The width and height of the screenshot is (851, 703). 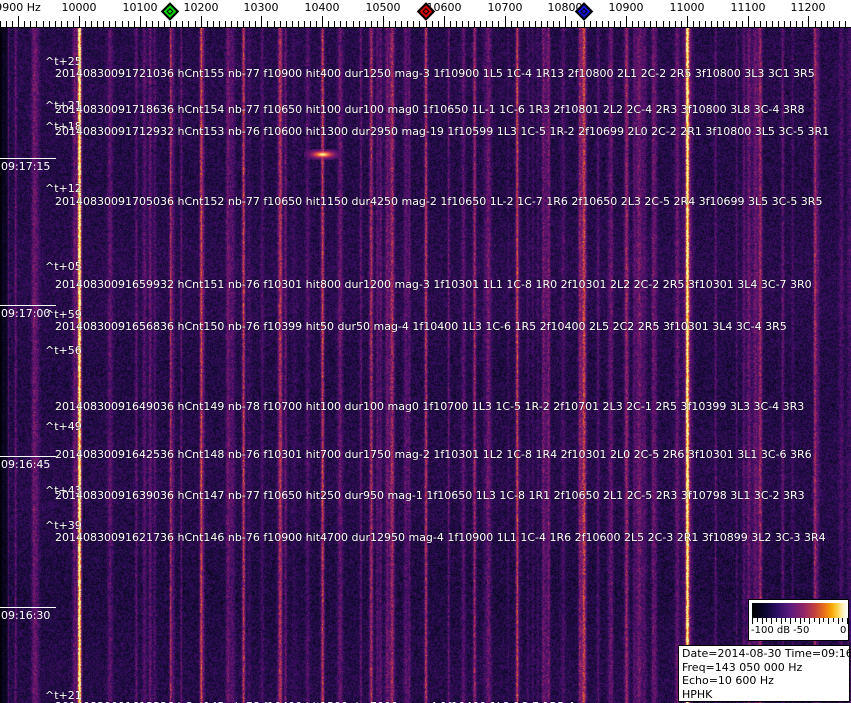 I want to click on ruler-baseline, so click(x=425, y=27).